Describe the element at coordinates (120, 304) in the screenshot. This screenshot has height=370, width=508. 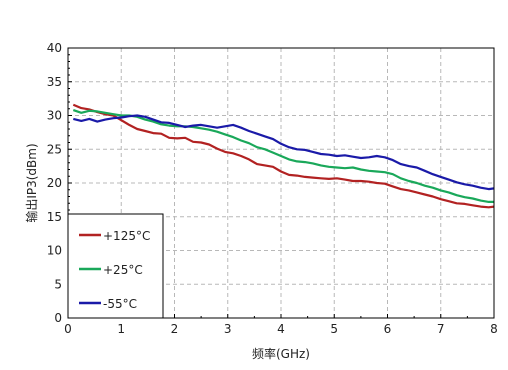
I see `legend-label-2: -55°C` at that location.